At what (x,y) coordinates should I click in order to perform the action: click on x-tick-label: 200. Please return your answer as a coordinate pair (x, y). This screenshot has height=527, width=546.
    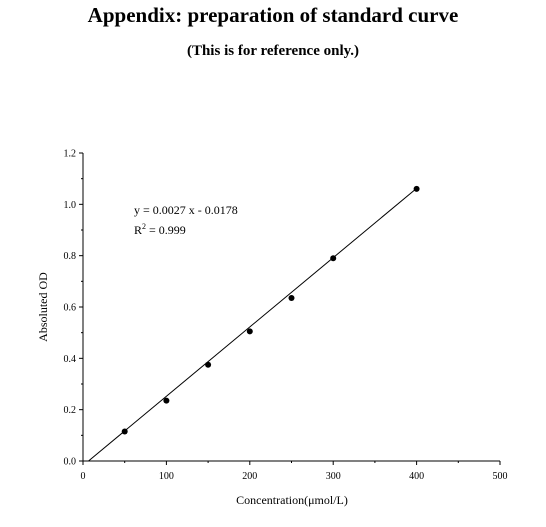
    Looking at the image, I should click on (249, 476).